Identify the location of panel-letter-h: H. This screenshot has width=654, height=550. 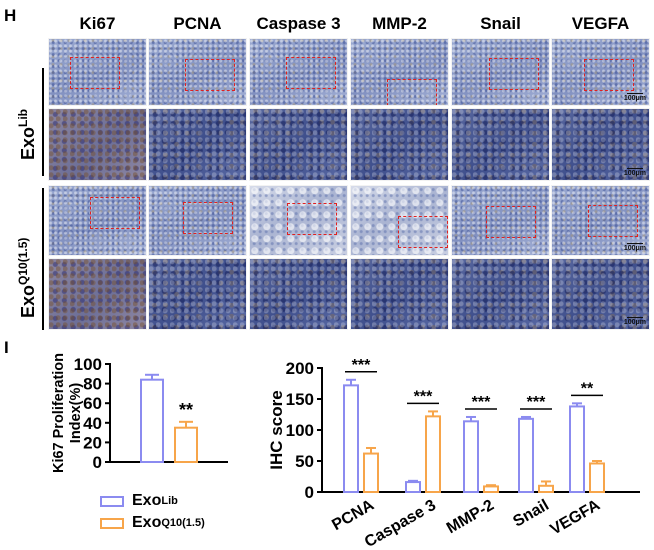
(10, 15).